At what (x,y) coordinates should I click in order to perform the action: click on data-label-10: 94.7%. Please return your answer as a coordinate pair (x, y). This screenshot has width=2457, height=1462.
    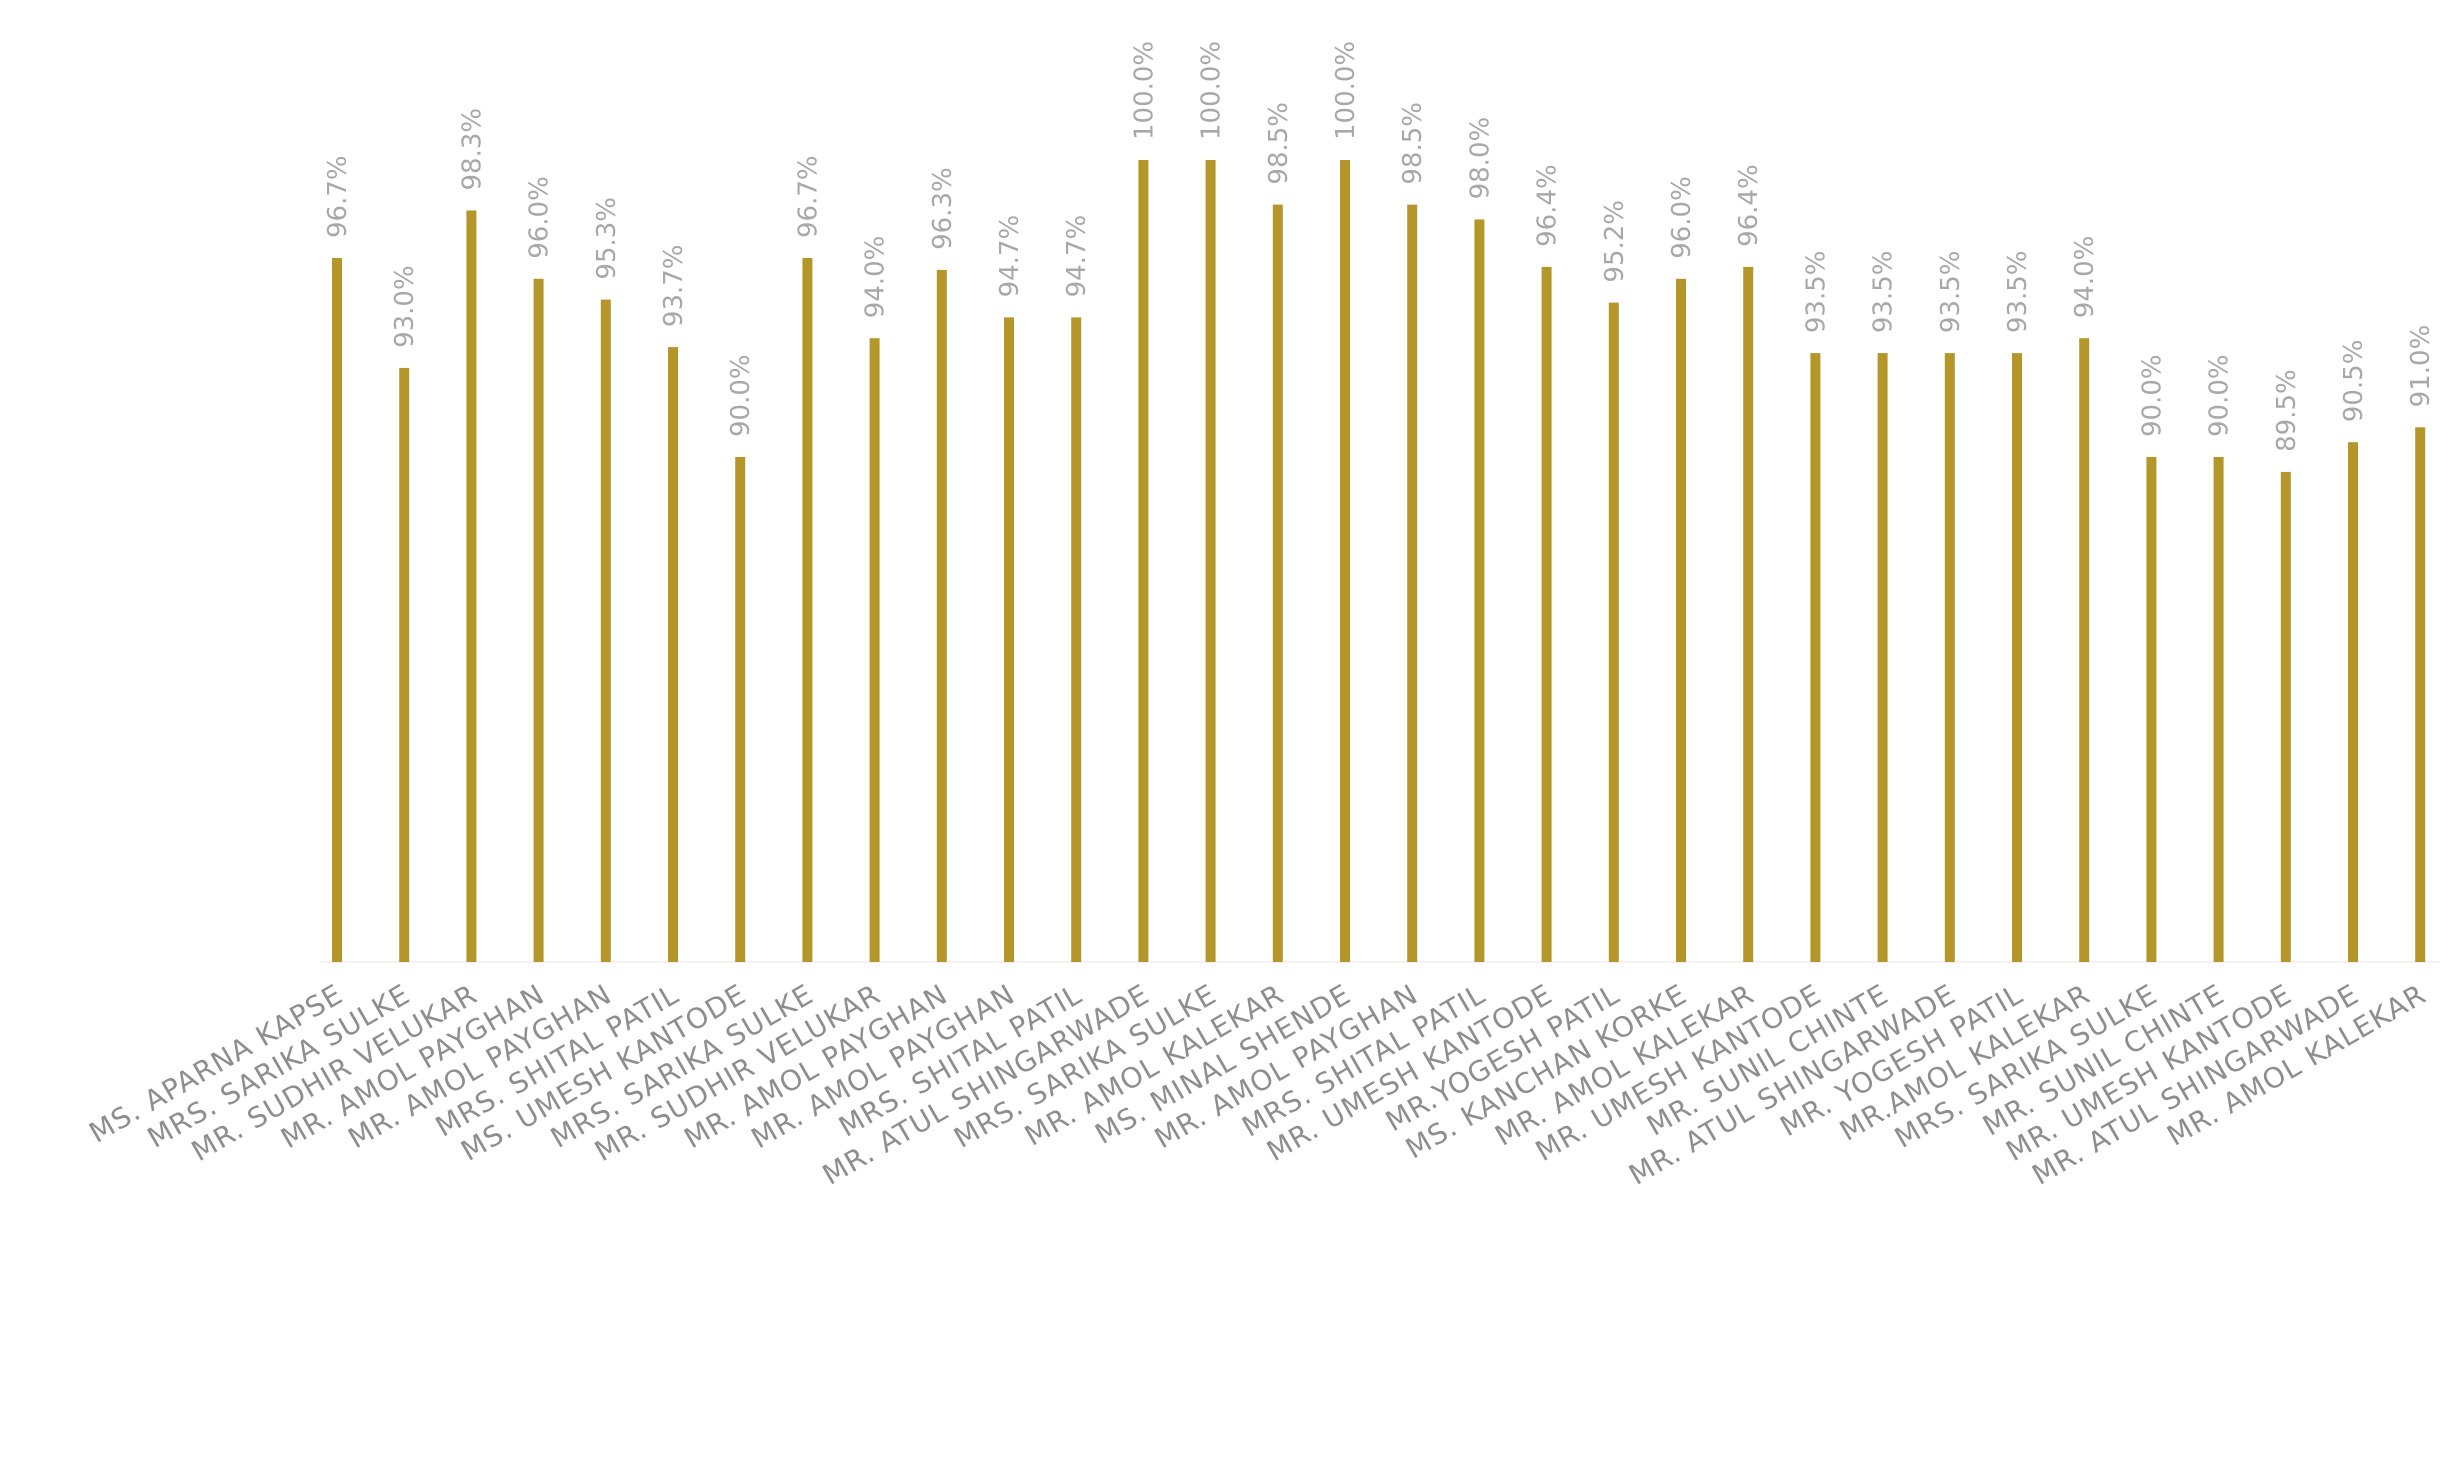
    Looking at the image, I should click on (1010, 256).